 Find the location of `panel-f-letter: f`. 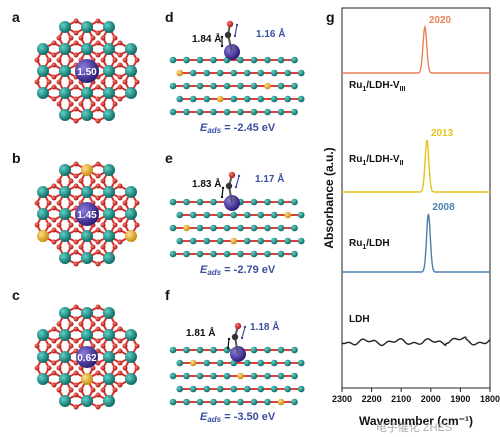

panel-f-letter: f is located at coordinates (167, 295).